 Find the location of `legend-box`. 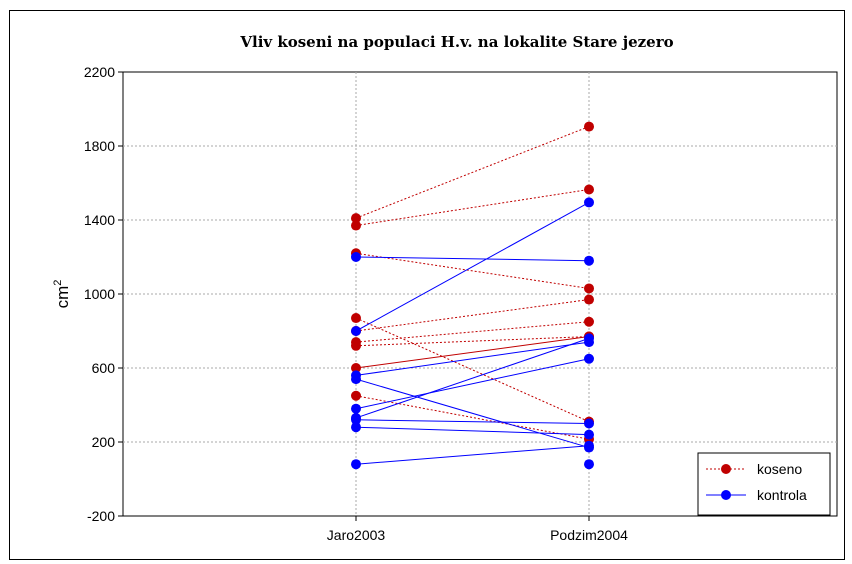

legend-box is located at coordinates (764, 484).